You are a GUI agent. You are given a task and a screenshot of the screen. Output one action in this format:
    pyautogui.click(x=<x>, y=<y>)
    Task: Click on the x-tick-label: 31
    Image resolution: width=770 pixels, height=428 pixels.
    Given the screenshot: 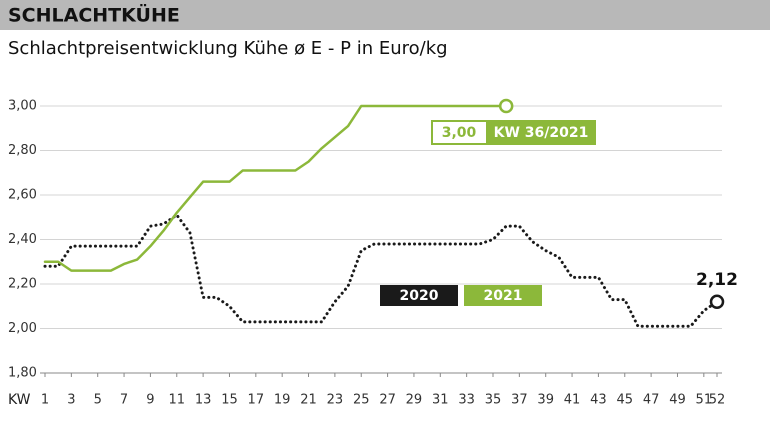 What is the action you would take?
    pyautogui.click(x=440, y=400)
    